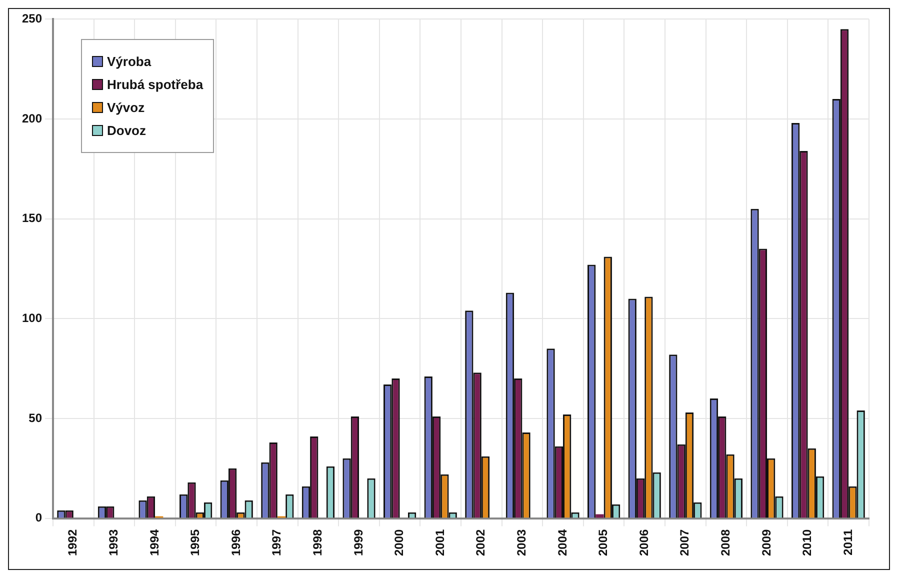  I want to click on x-tick-label: 1995, so click(195, 542).